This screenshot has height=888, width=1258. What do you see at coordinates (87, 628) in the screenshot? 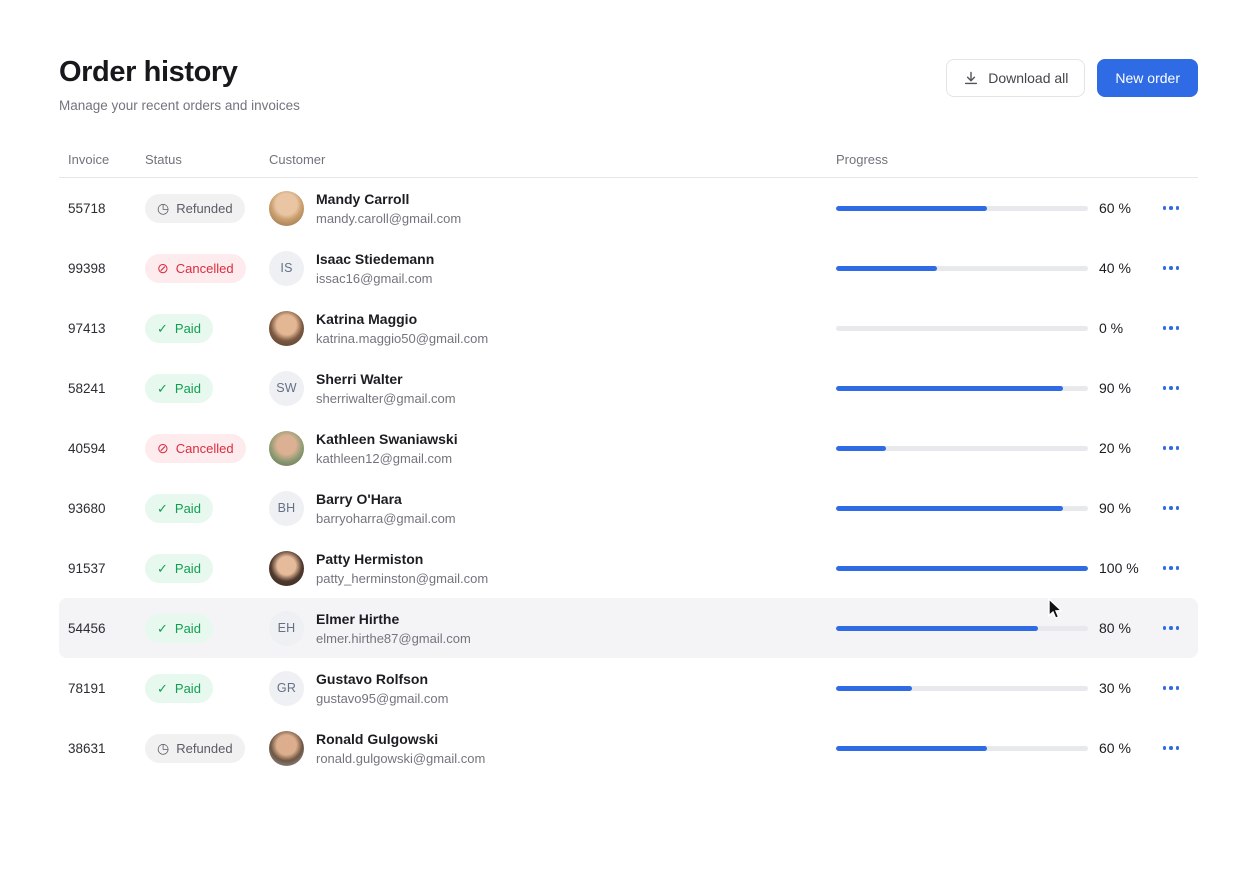
I see `invoice-number: 54456` at bounding box center [87, 628].